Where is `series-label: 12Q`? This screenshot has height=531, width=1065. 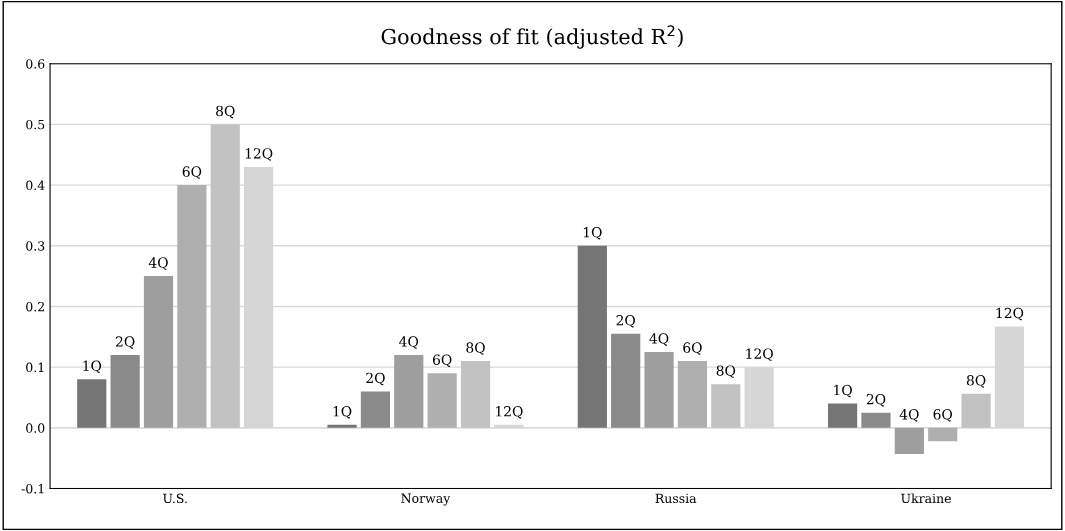 series-label: 12Q is located at coordinates (759, 354).